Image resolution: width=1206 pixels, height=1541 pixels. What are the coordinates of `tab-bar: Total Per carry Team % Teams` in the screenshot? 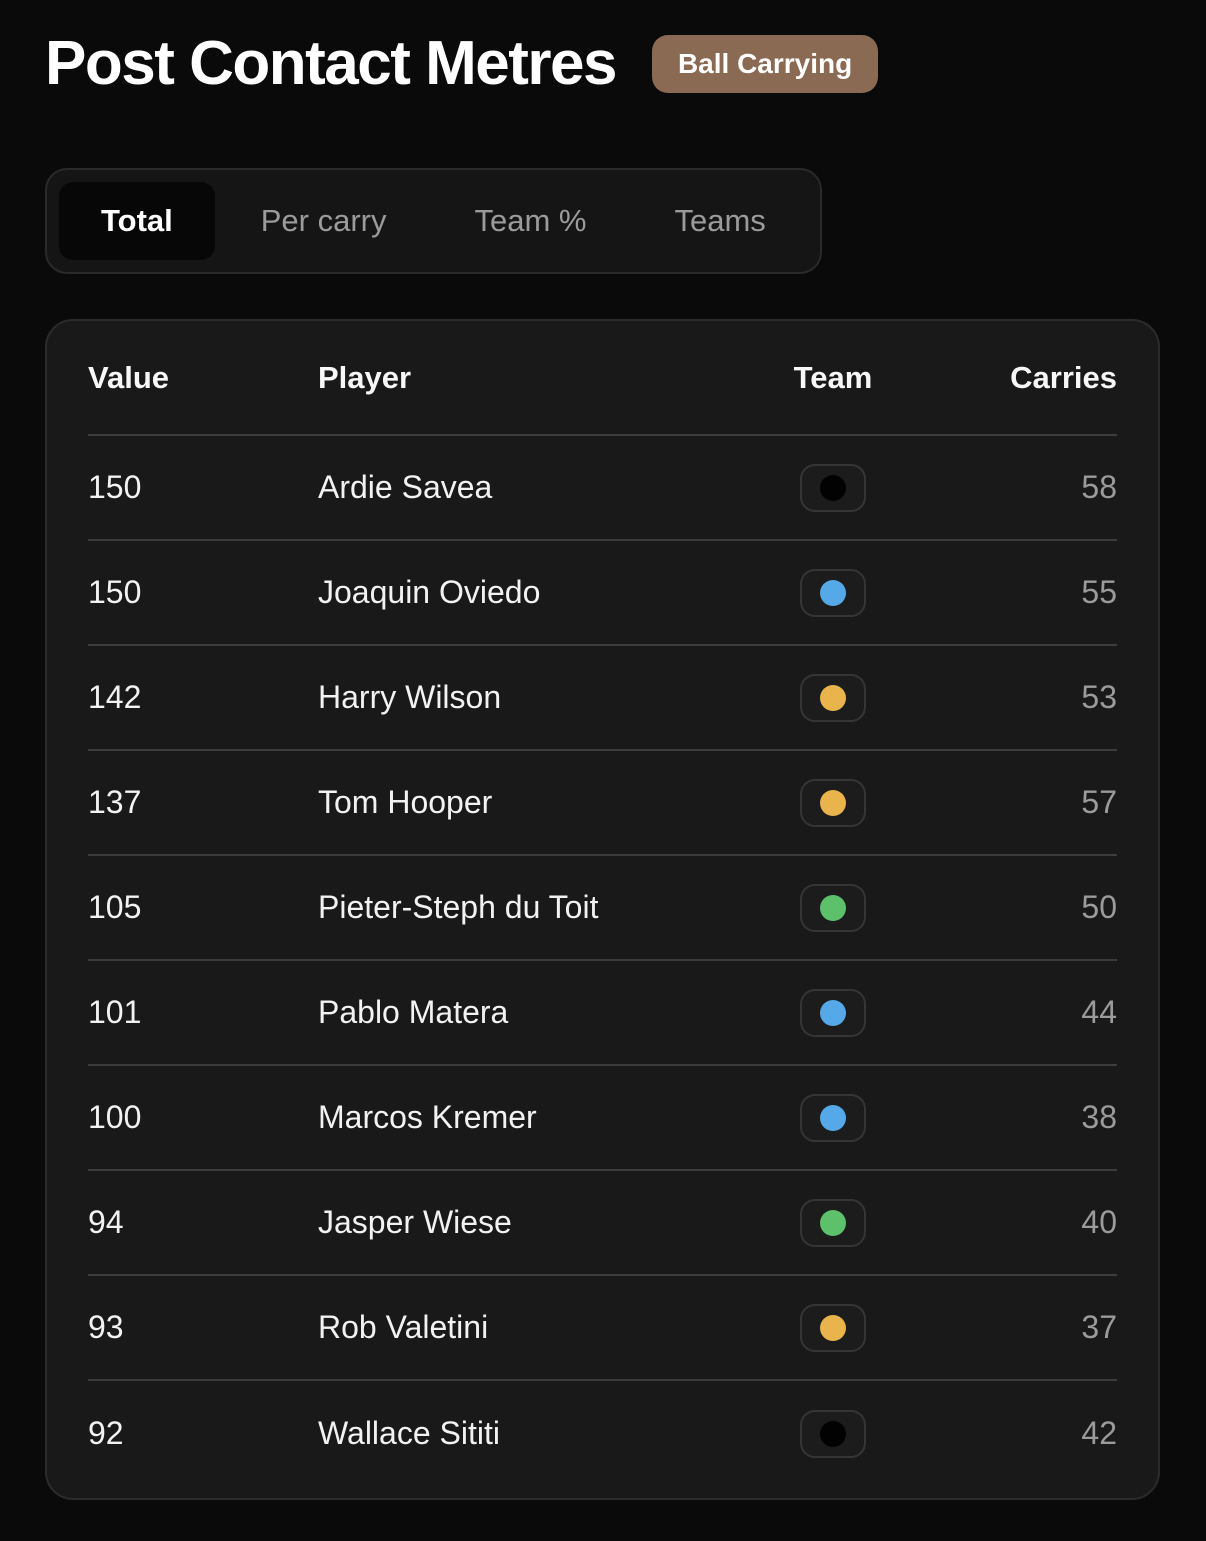 It's located at (433, 221).